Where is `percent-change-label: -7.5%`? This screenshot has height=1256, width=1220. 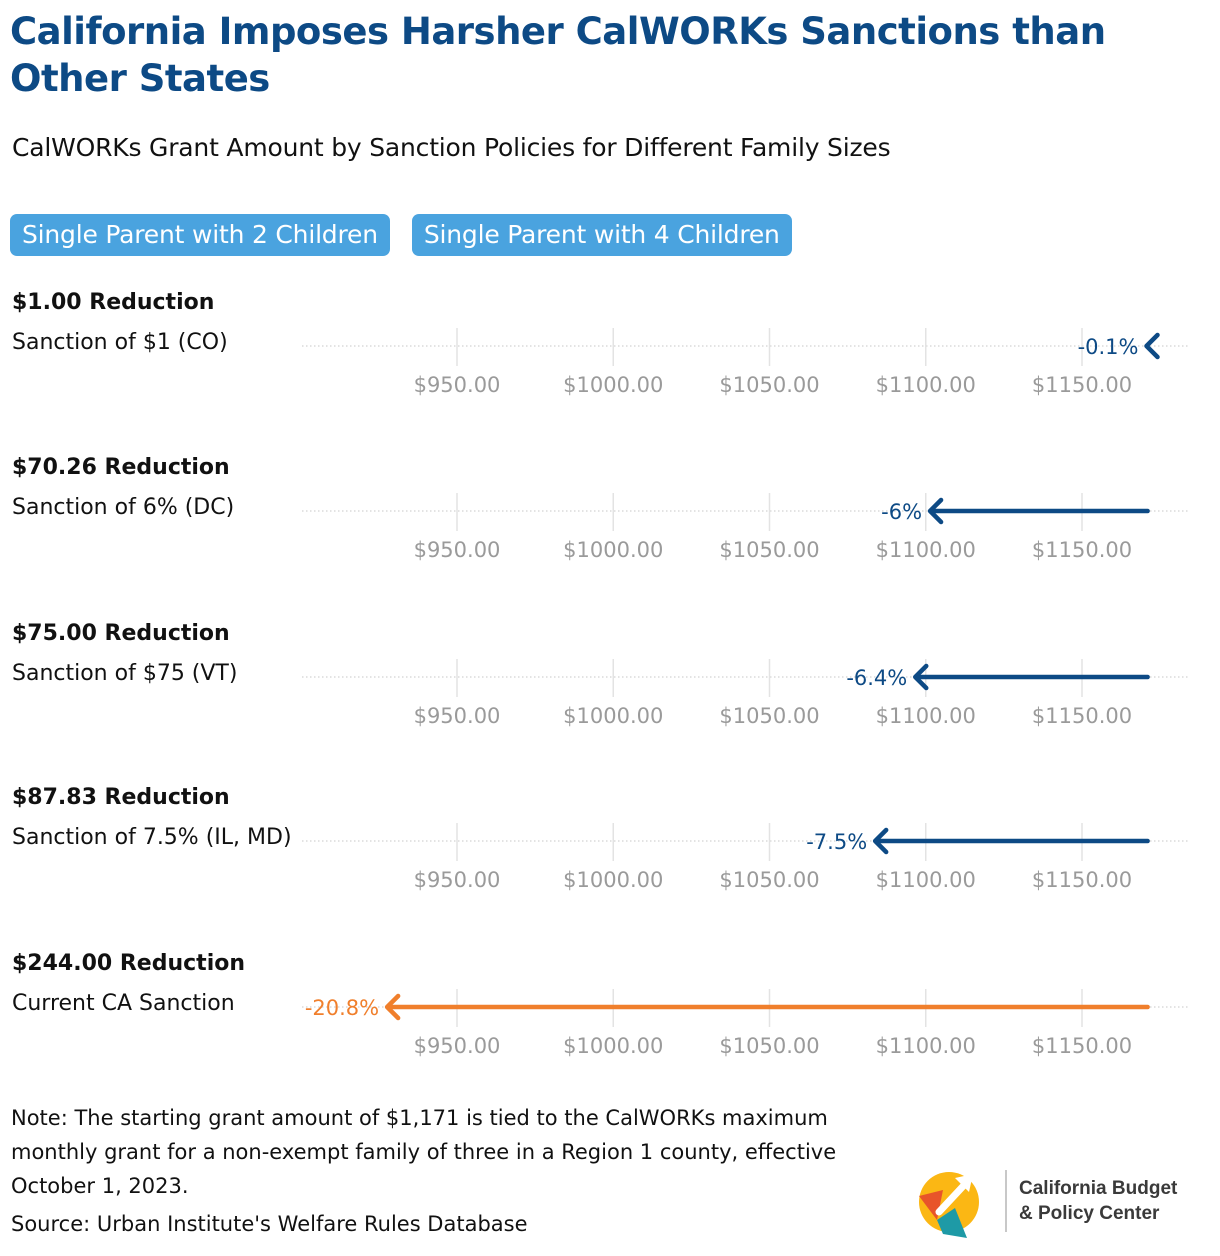
percent-change-label: -7.5% is located at coordinates (836, 842).